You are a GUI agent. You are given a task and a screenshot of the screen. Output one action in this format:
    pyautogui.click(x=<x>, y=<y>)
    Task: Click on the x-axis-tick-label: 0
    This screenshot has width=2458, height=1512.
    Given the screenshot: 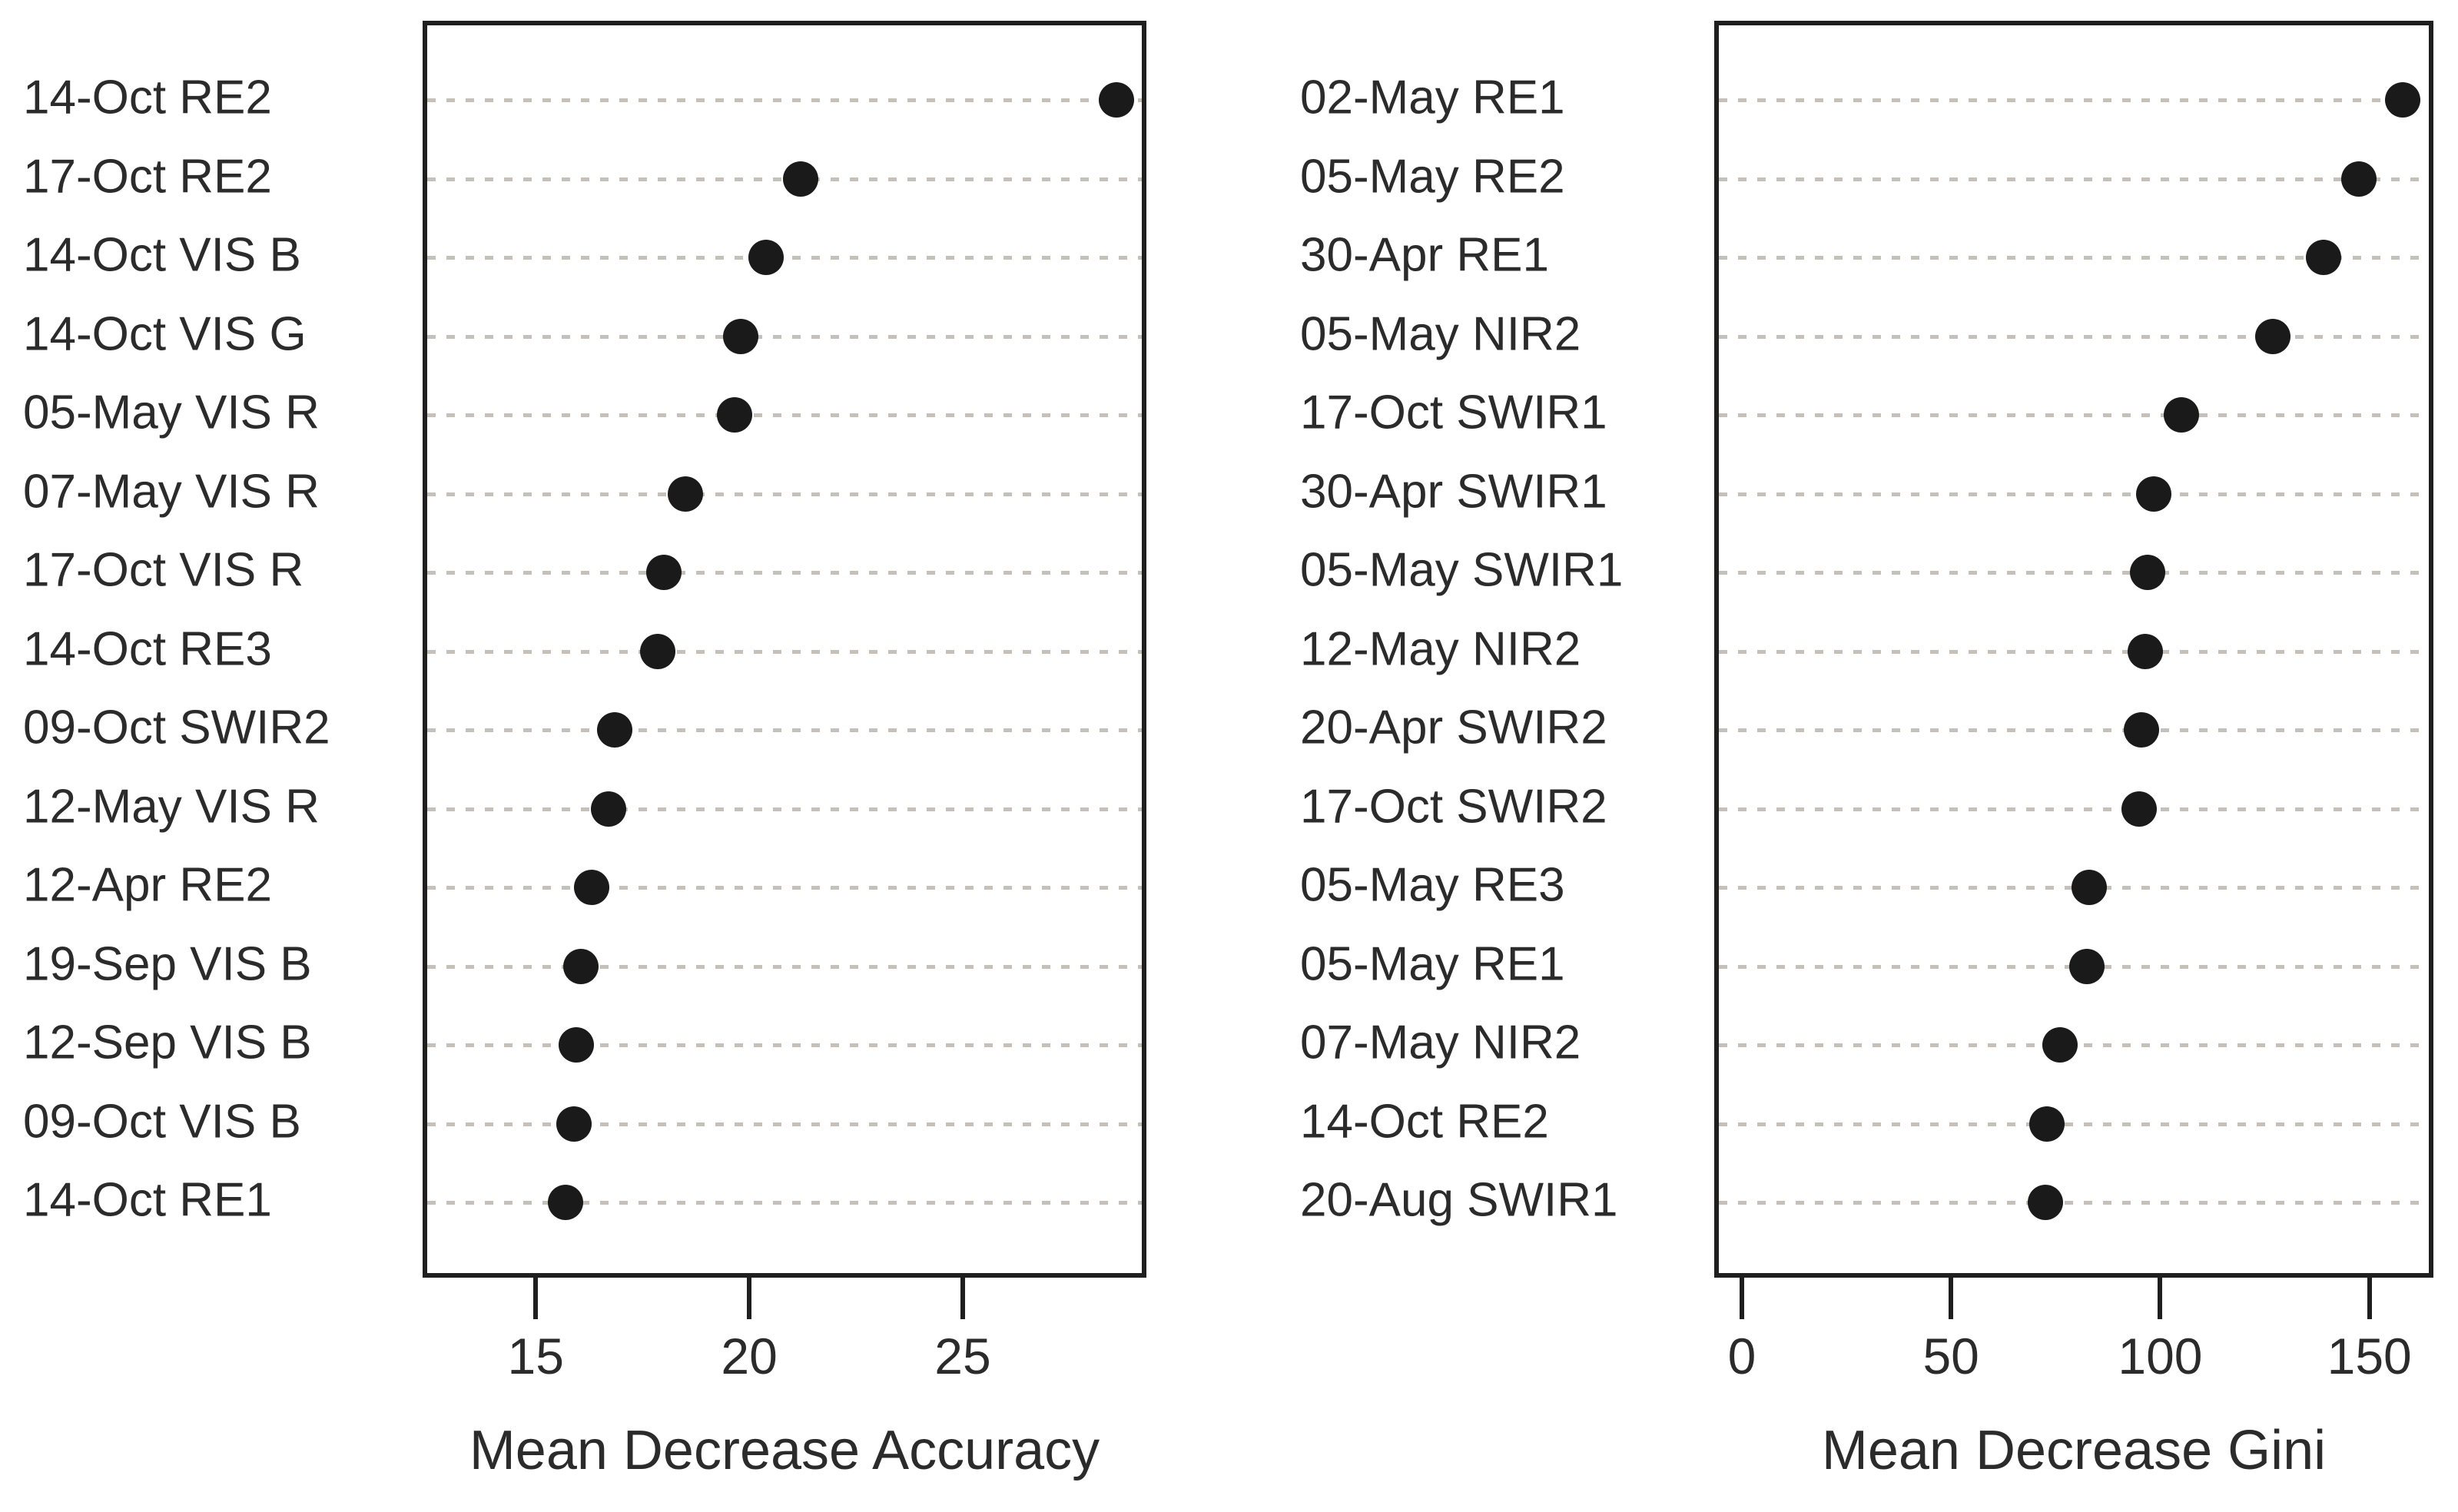 What is the action you would take?
    pyautogui.click(x=1741, y=1356)
    